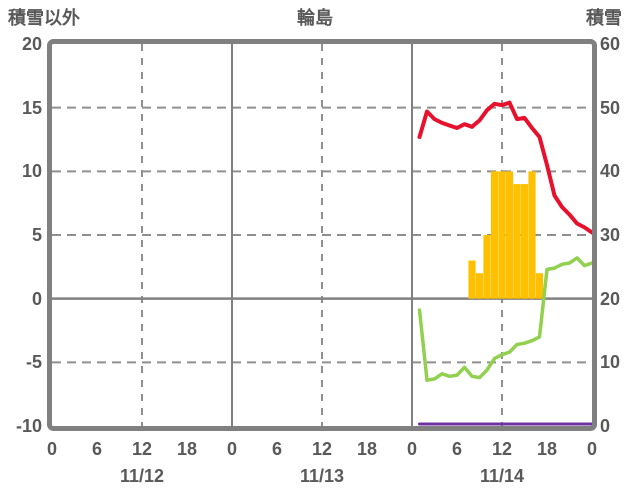 The height and width of the screenshot is (501, 636). I want to click on right-axis-tick-label: 40, so click(610, 171).